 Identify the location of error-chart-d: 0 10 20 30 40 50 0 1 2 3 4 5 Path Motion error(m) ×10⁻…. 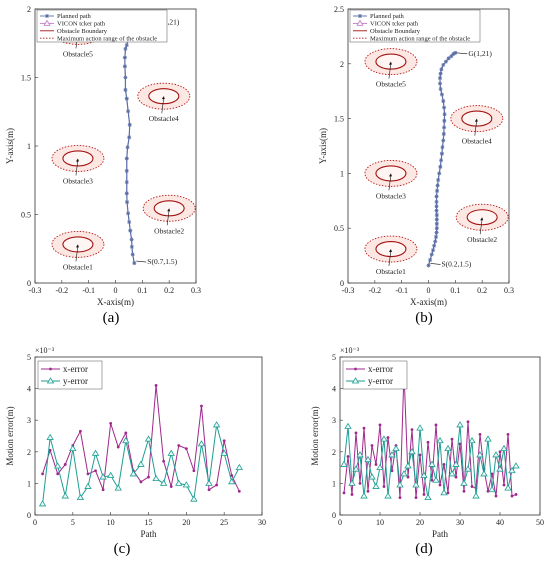
(427, 442).